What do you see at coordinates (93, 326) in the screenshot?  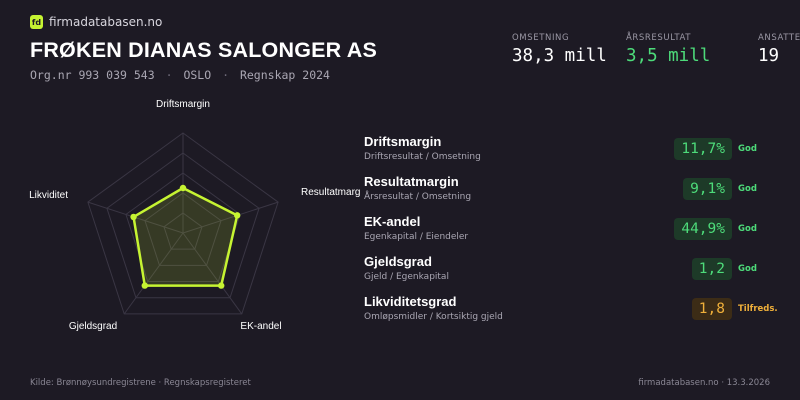 I see `radar-axis-label: Gjeldsgrad` at bounding box center [93, 326].